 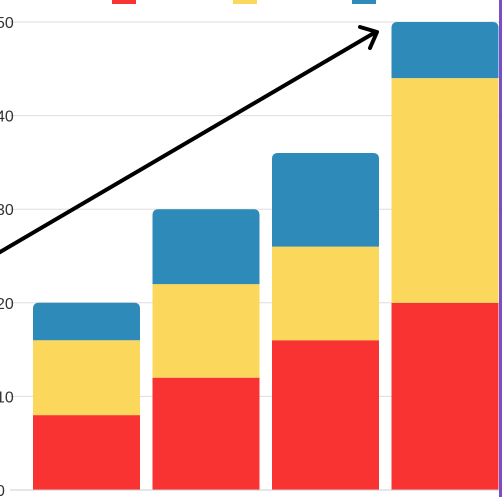 What do you see at coordinates (7, 210) in the screenshot?
I see `y-tick-label: 30` at bounding box center [7, 210].